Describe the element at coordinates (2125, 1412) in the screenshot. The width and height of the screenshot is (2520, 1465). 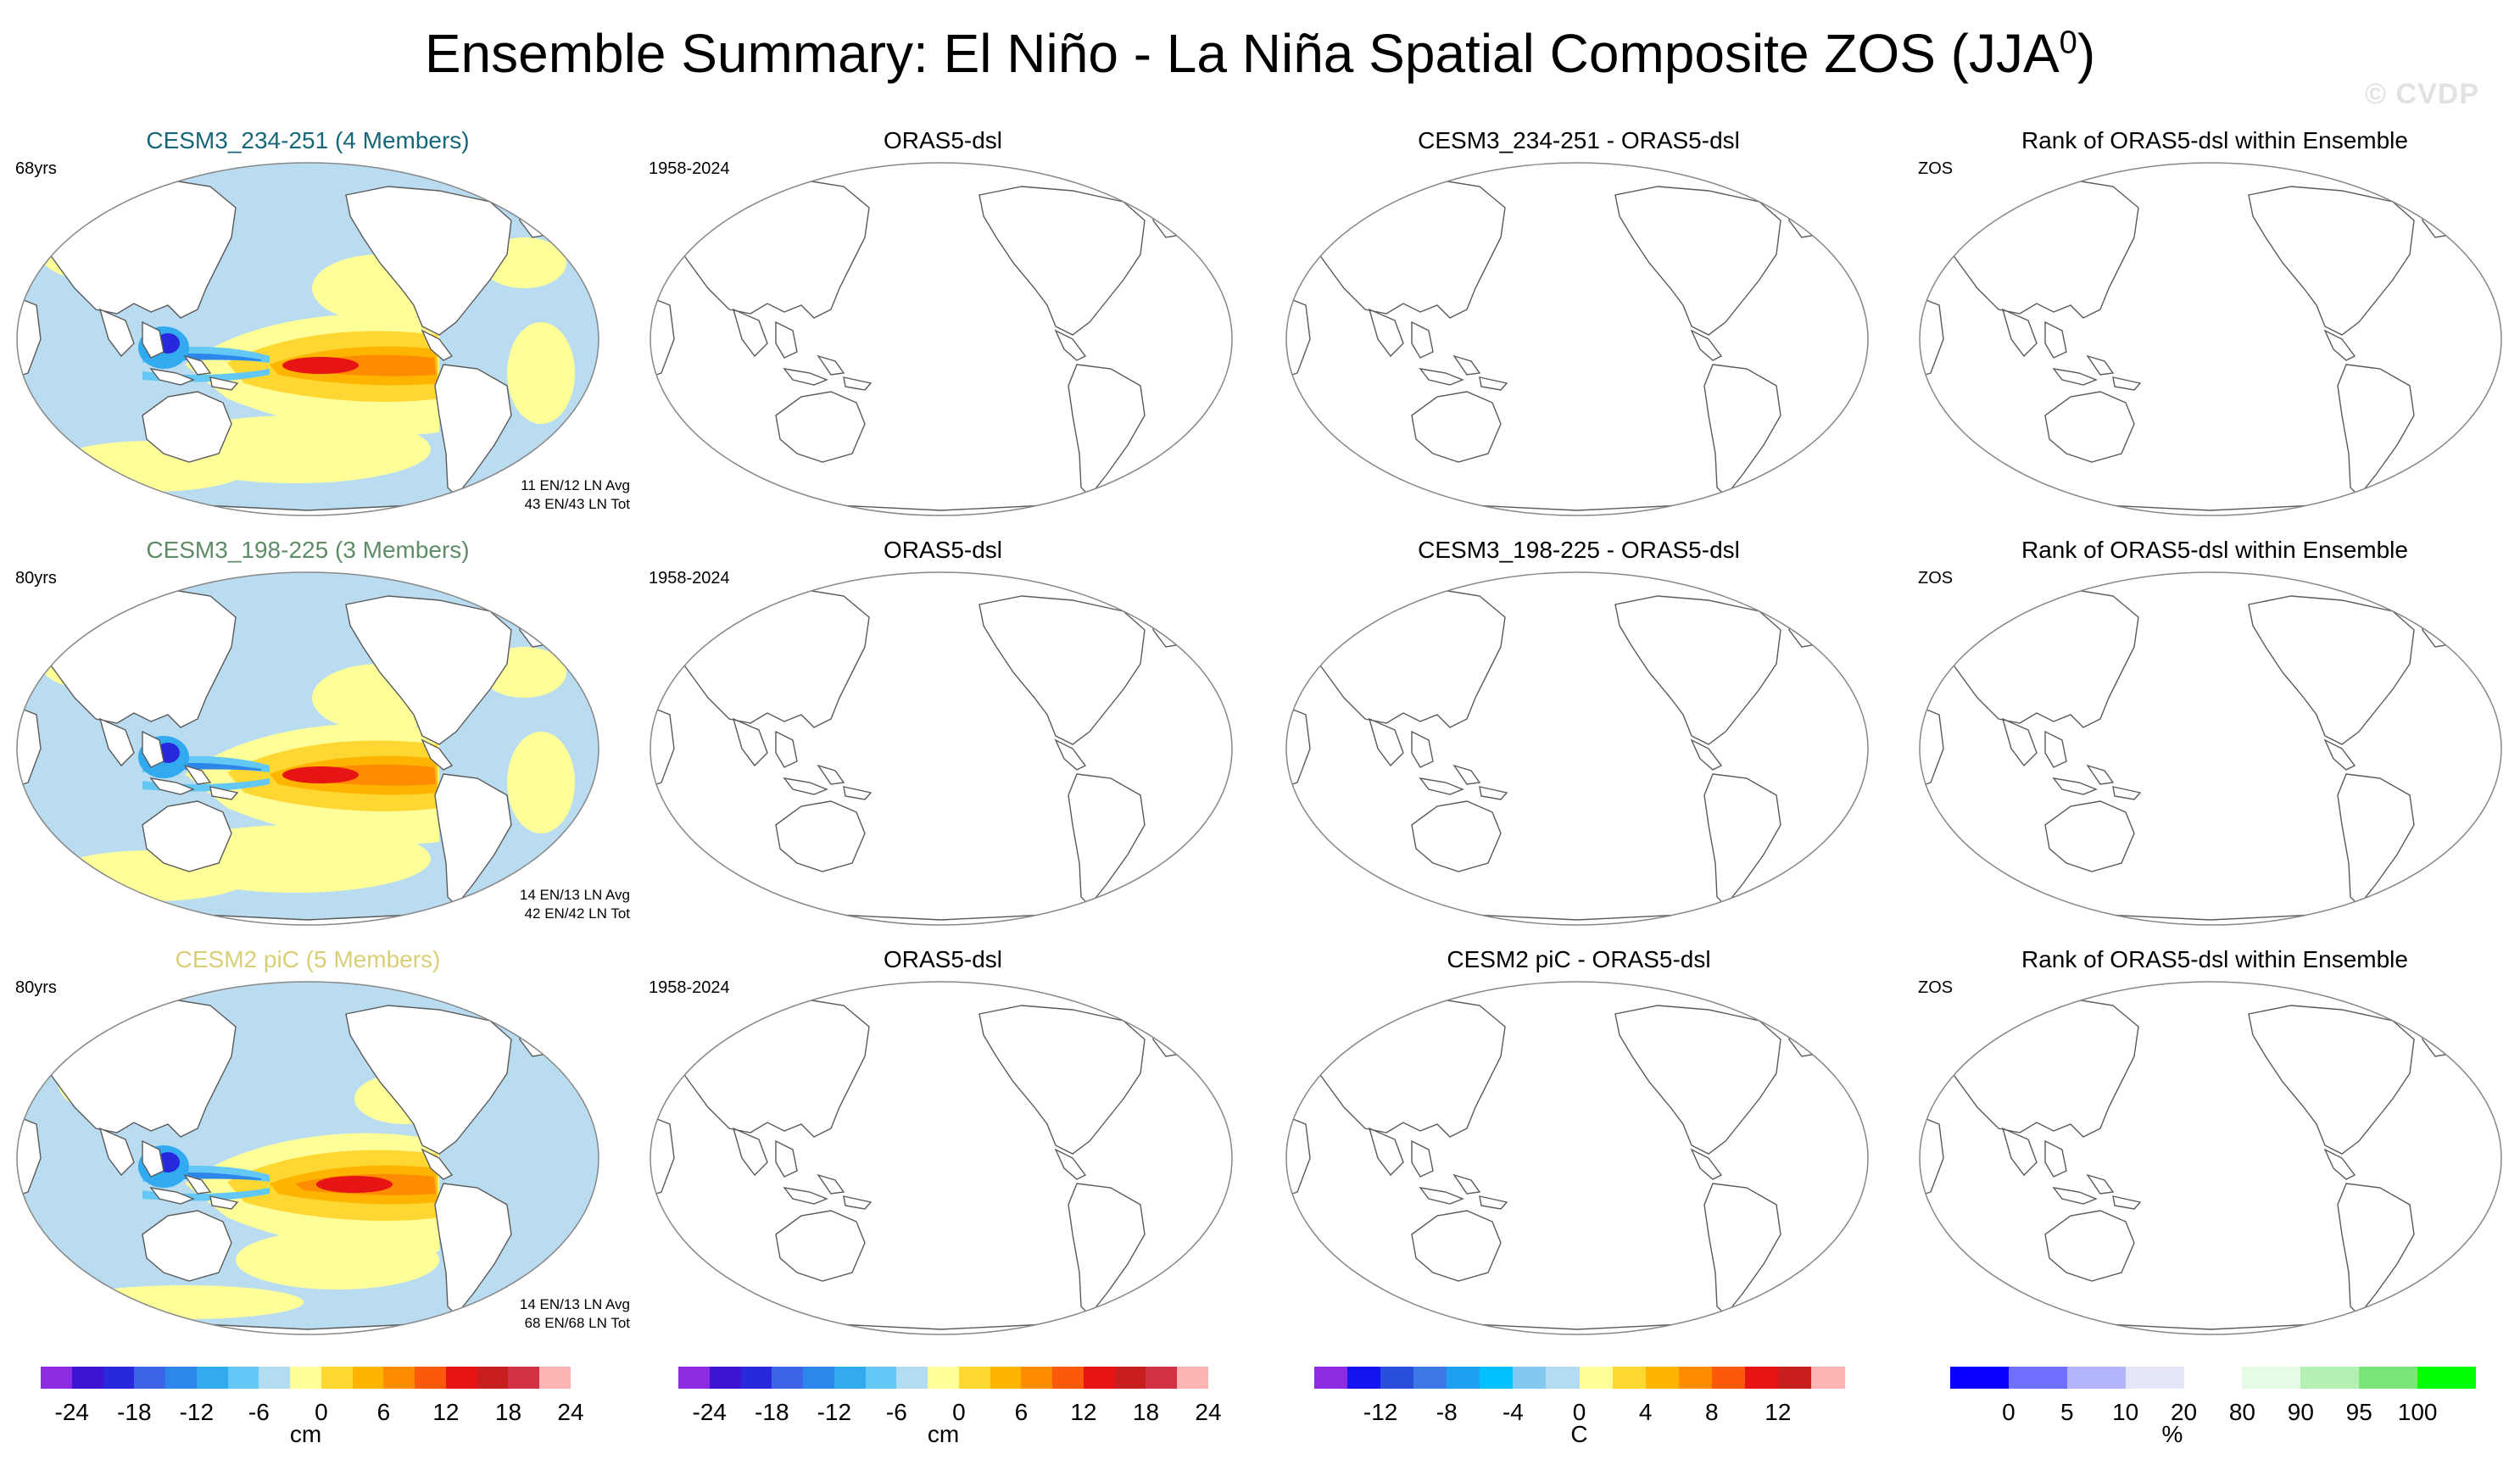
I see `colorbar-4-tick-label: 10` at that location.